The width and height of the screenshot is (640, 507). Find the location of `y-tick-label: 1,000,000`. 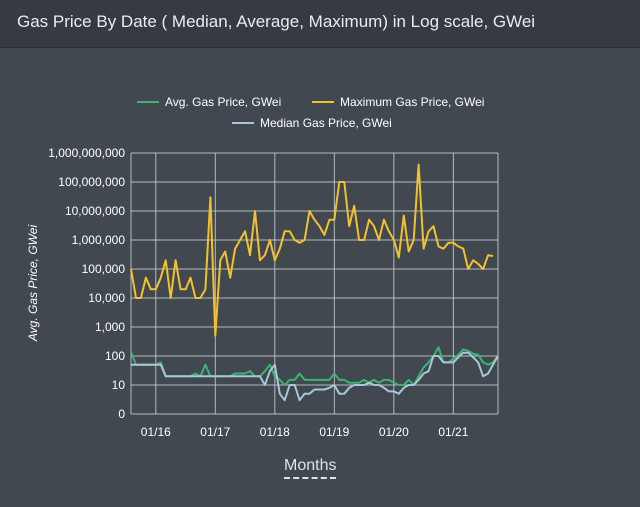

y-tick-label: 1,000,000 is located at coordinates (99, 240).